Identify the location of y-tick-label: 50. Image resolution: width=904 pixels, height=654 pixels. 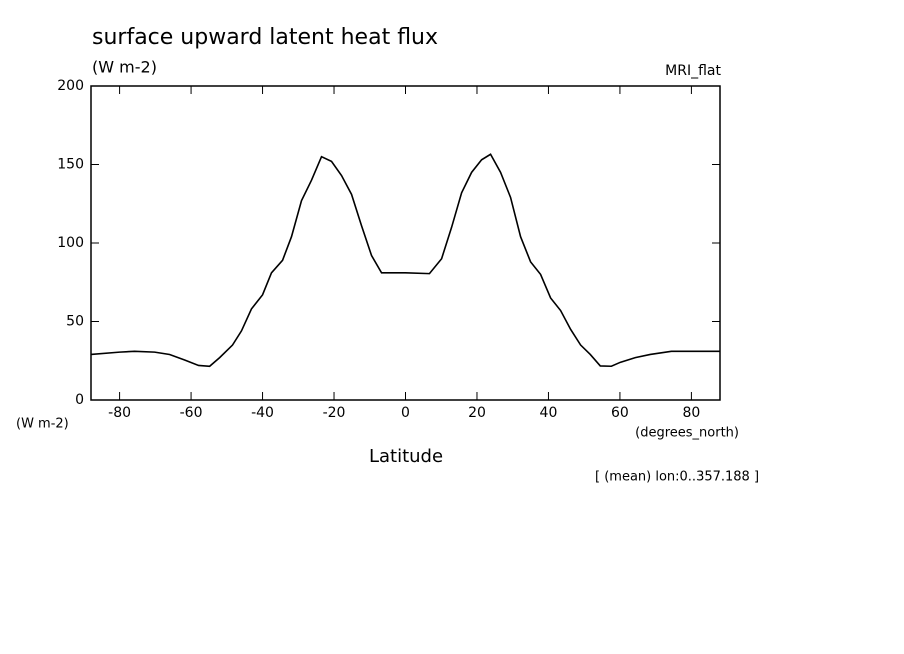
(75, 322).